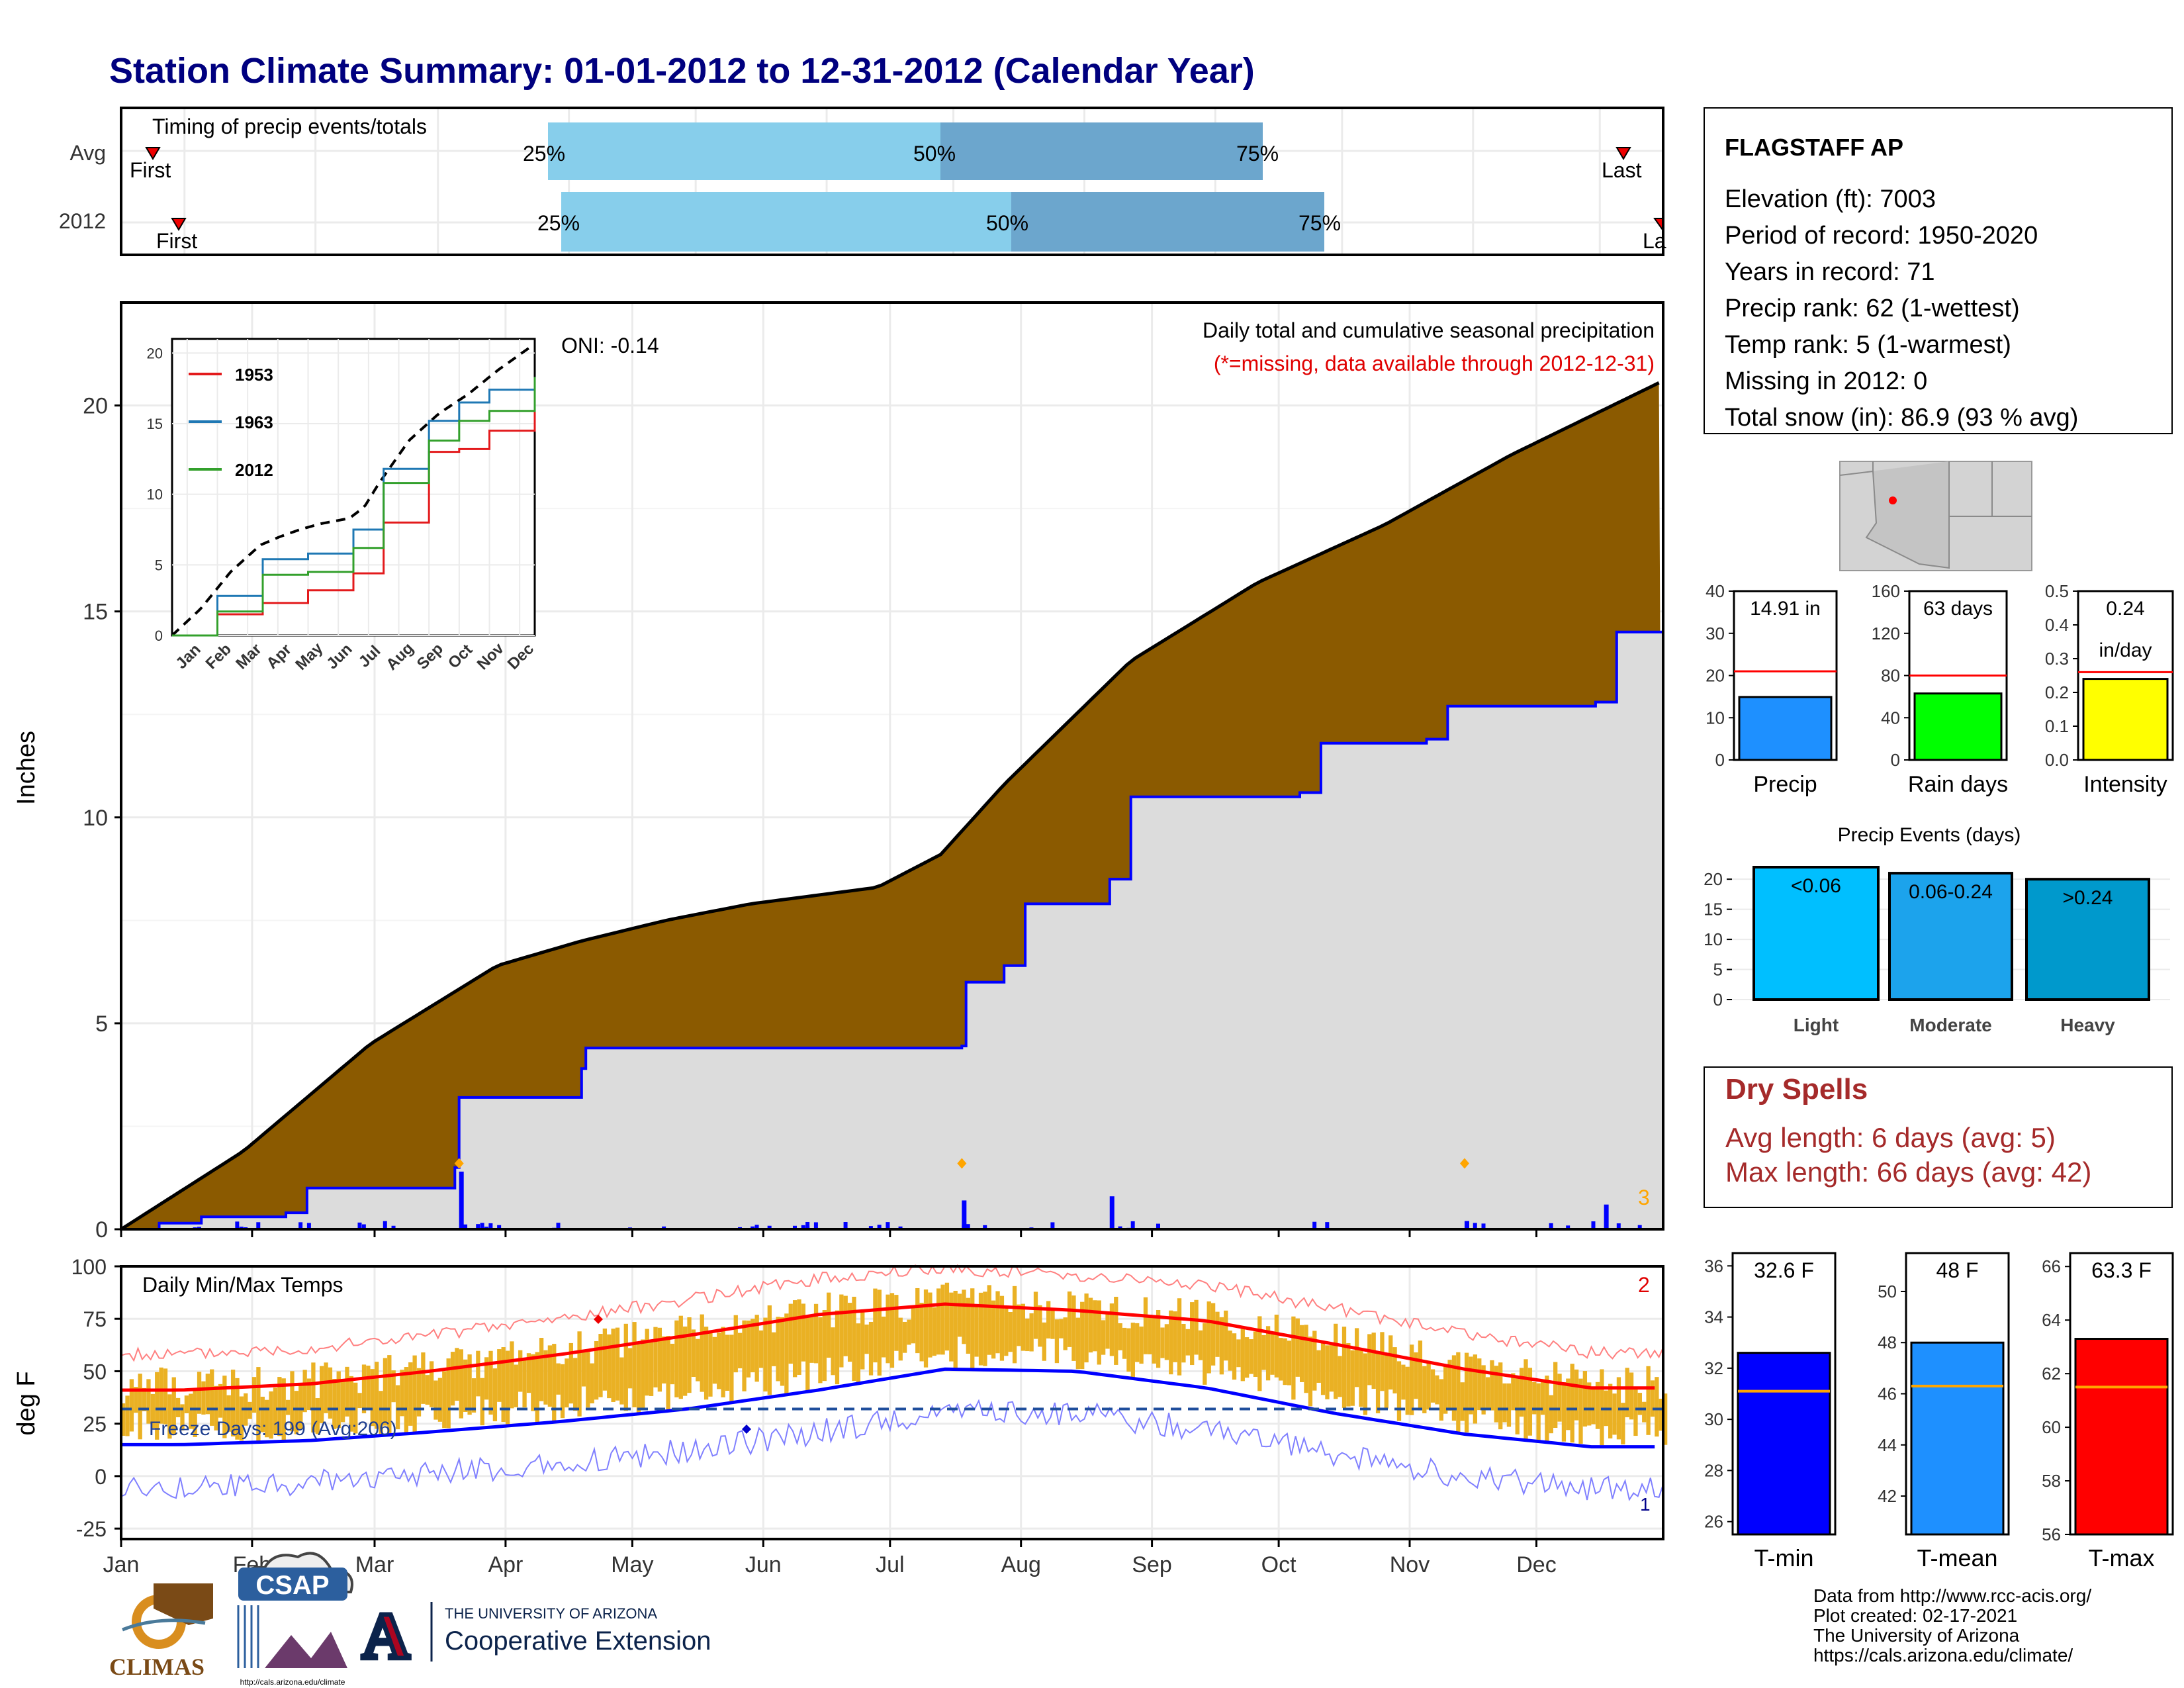 Image resolution: width=2184 pixels, height=1688 pixels. I want to click on temp-panel-title: Daily Min/Max Temps, so click(242, 1285).